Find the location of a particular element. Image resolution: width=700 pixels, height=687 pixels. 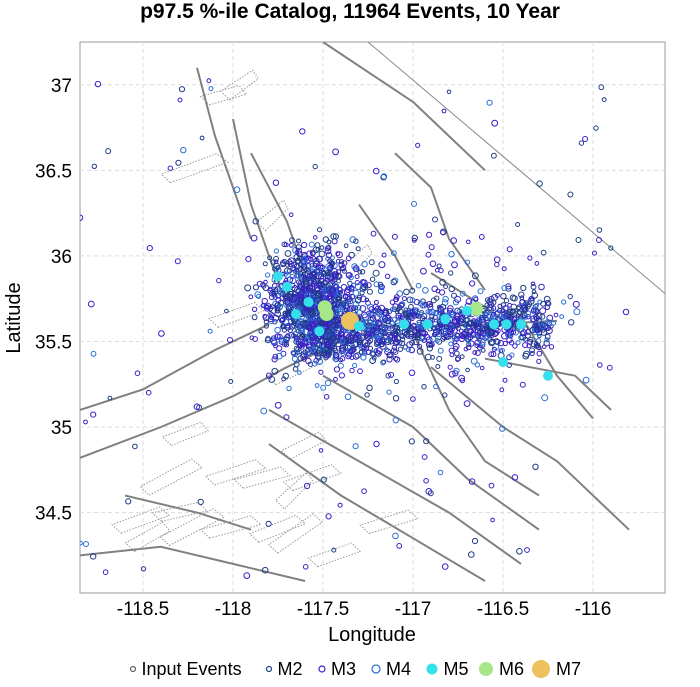

y-tick-label: 36 is located at coordinates (61, 257).